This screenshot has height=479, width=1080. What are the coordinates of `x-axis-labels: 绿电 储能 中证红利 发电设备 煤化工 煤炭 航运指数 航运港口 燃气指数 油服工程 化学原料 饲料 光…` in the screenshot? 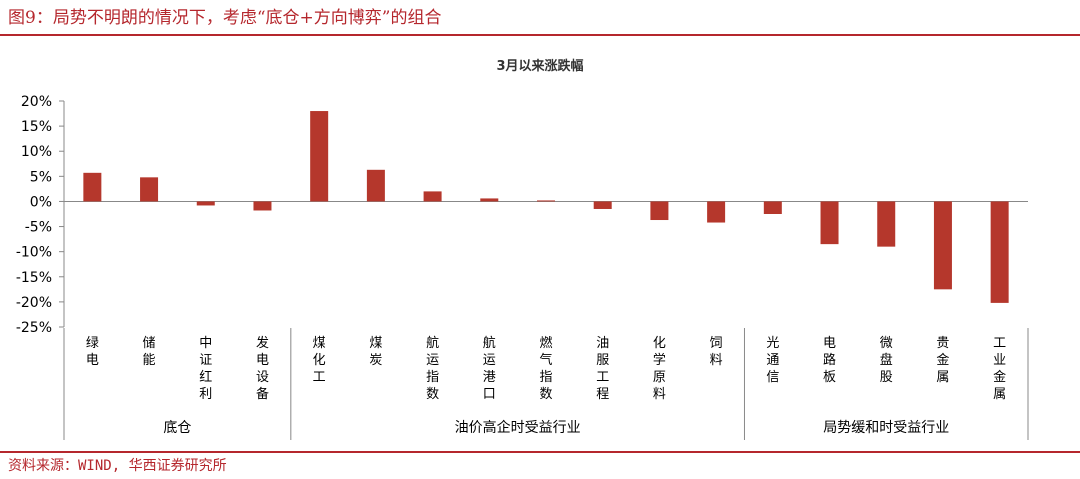 It's located at (546, 368).